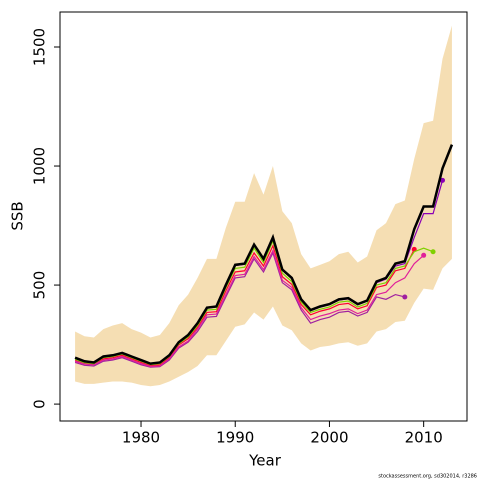  I want to click on x-tick-label: 2000, so click(329, 438).